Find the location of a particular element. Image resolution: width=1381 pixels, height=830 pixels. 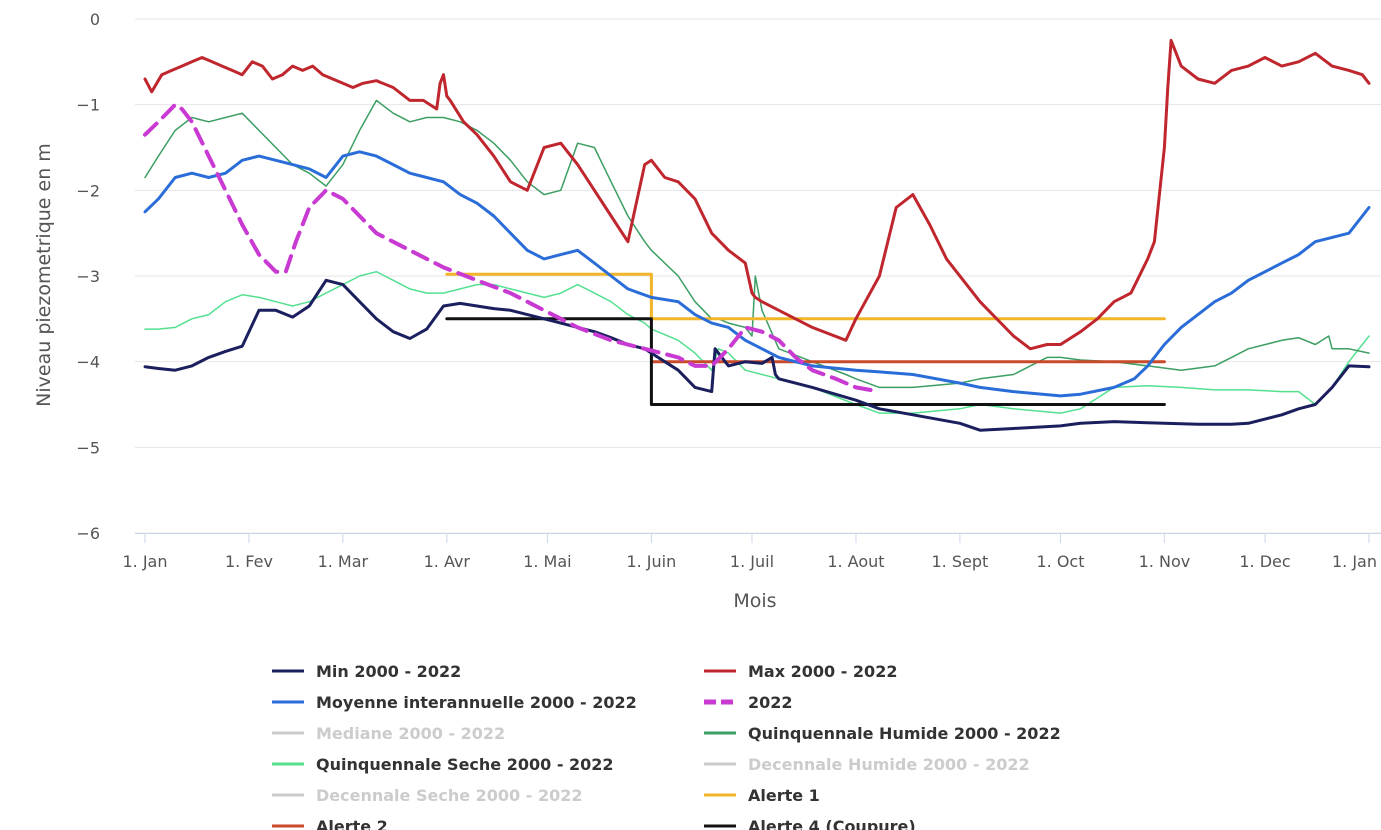

x-axis-title: Mois is located at coordinates (754, 601).